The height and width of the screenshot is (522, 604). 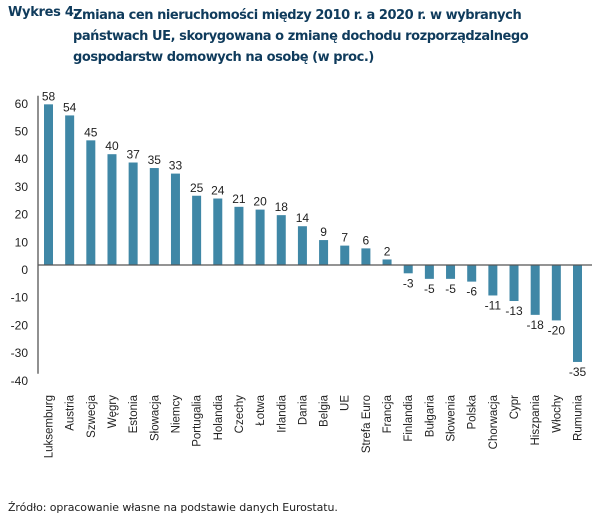 What do you see at coordinates (133, 155) in the screenshot?
I see `data-label: 37` at bounding box center [133, 155].